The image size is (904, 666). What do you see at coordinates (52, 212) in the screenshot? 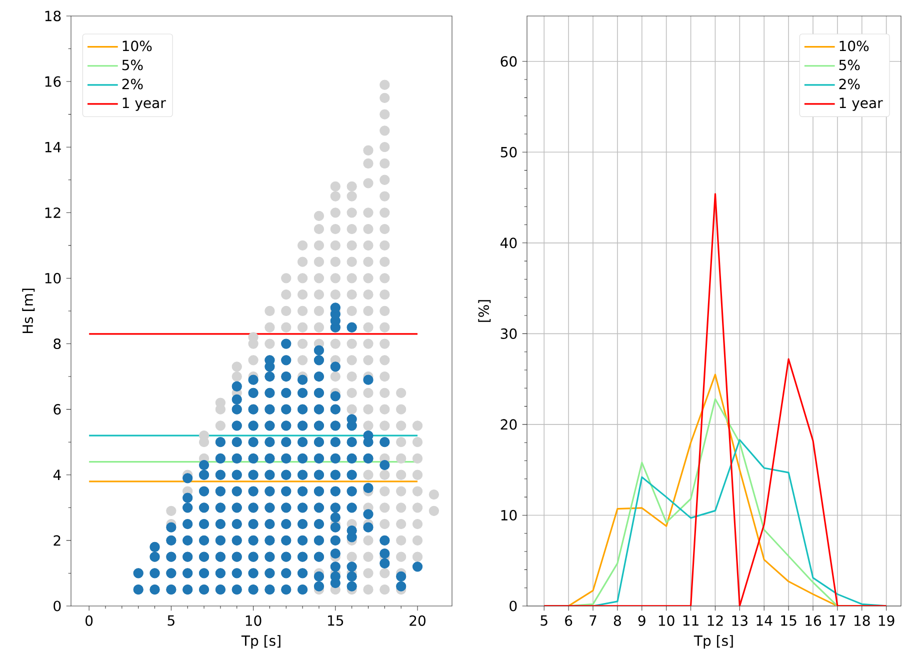
I see `y-tick-label: 12` at bounding box center [52, 212].